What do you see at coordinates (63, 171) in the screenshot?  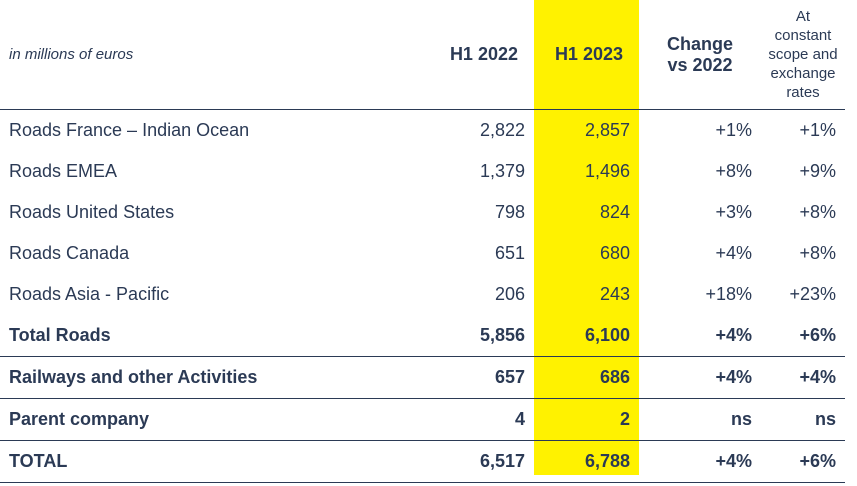 I see `row-label: Roads EMEA` at bounding box center [63, 171].